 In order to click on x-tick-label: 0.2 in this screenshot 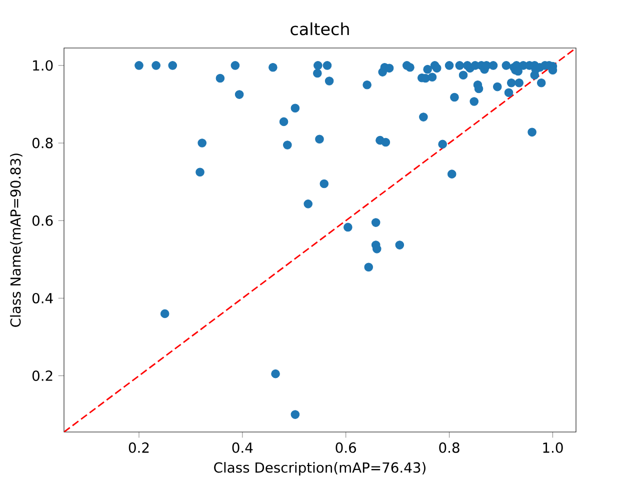, I will do `click(138, 447)`.